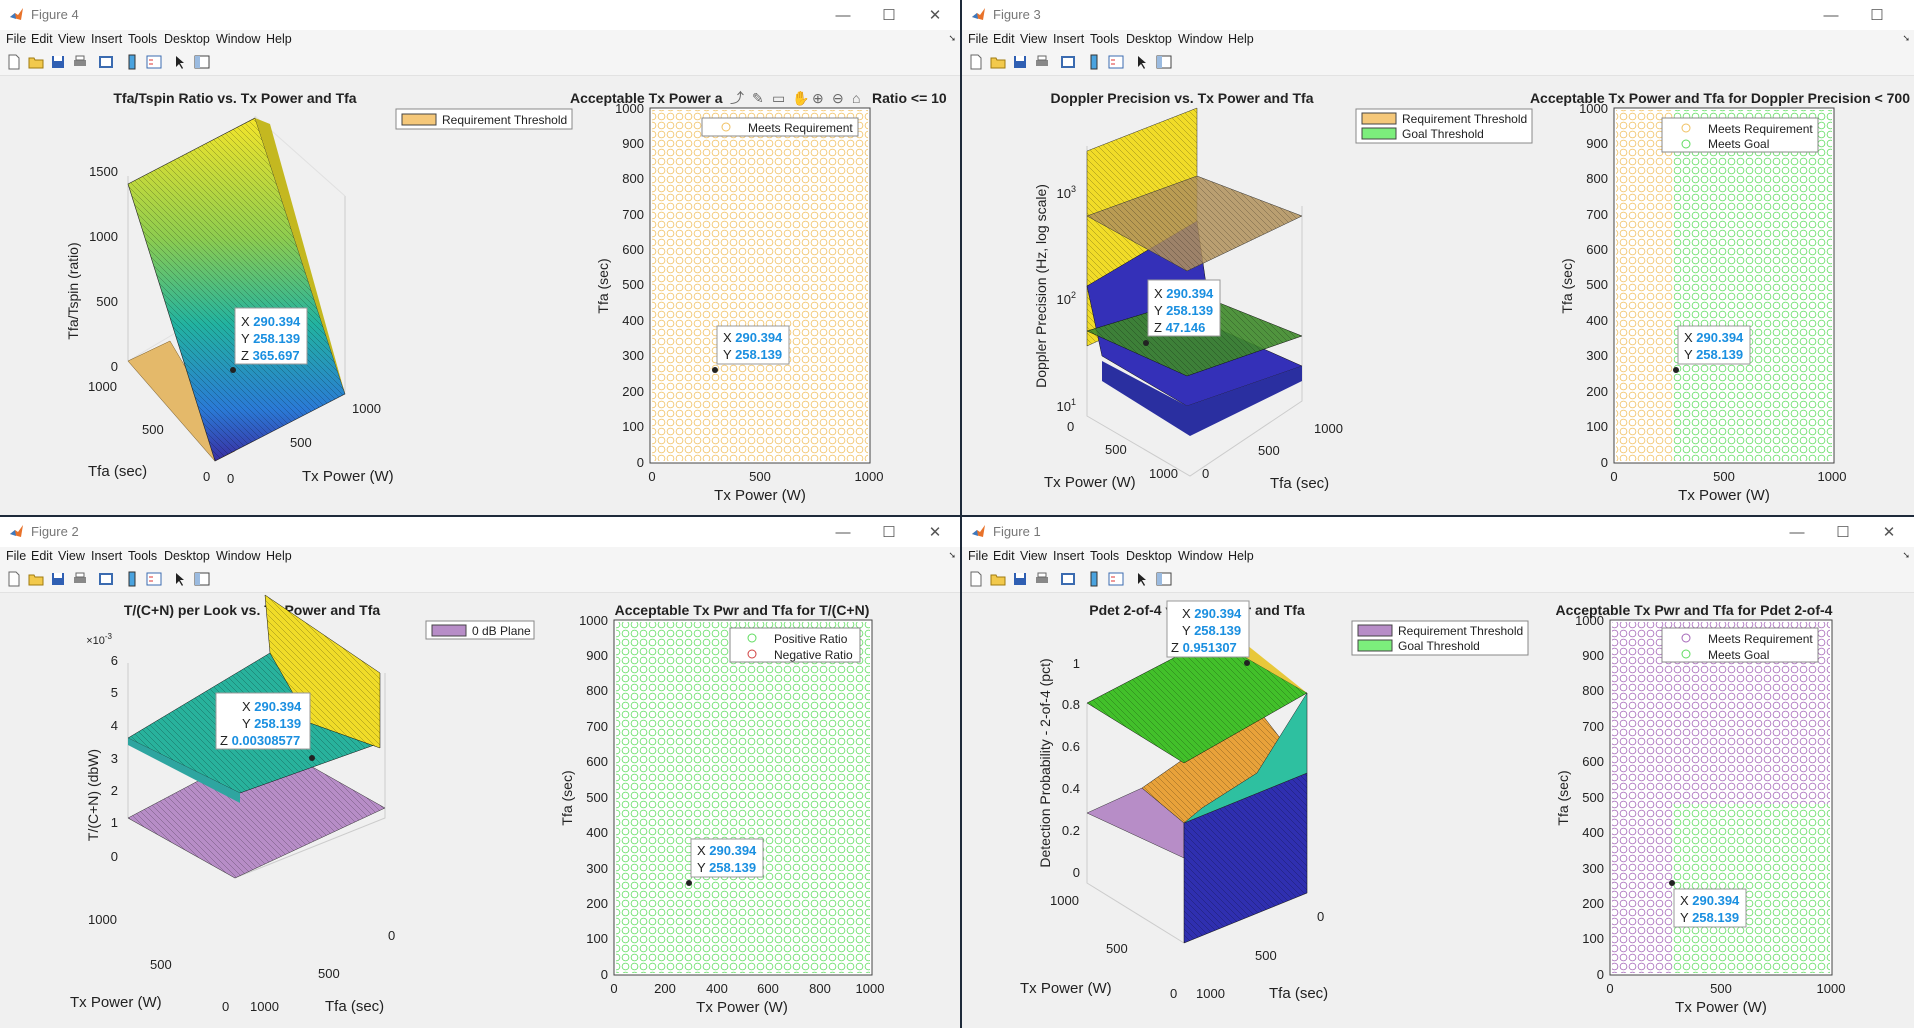  I want to click on title-bar: Figure 2 — ☐ ✕, so click(480, 532).